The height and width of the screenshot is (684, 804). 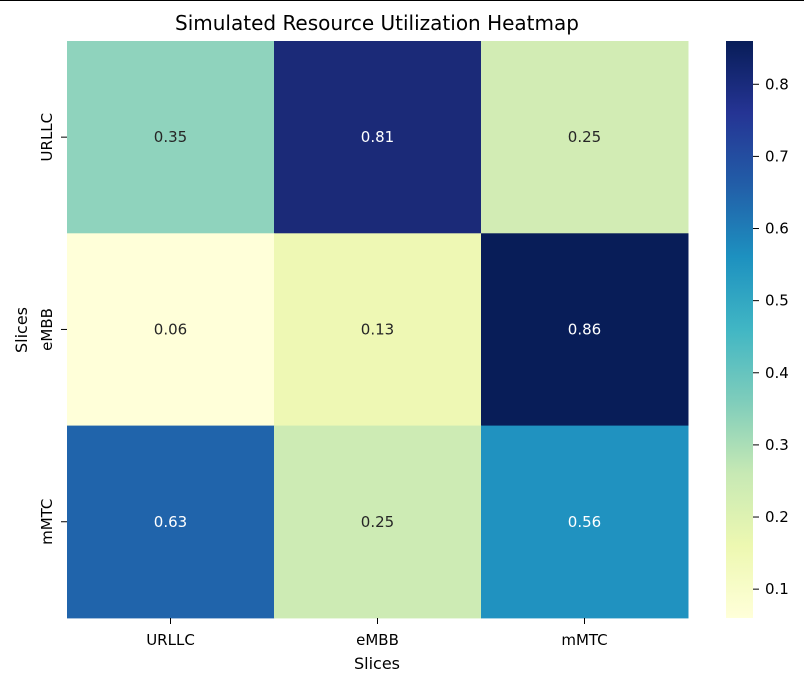 What do you see at coordinates (47, 522) in the screenshot?
I see `y-tick-label: mMTC` at bounding box center [47, 522].